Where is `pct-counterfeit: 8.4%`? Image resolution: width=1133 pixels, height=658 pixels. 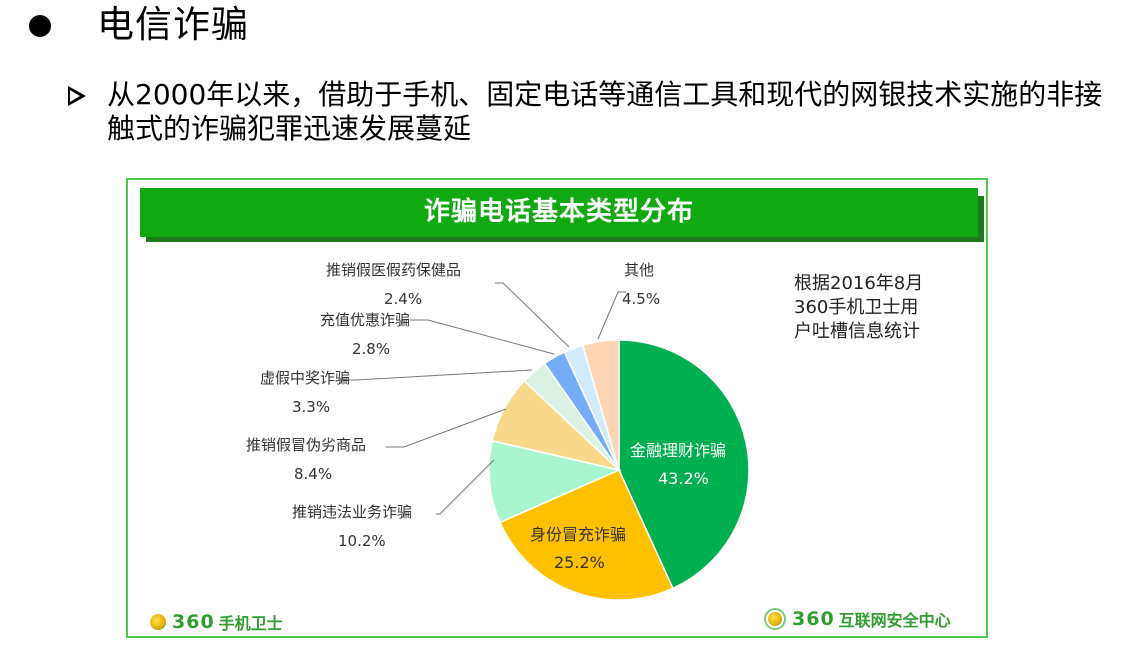 pct-counterfeit: 8.4% is located at coordinates (313, 474).